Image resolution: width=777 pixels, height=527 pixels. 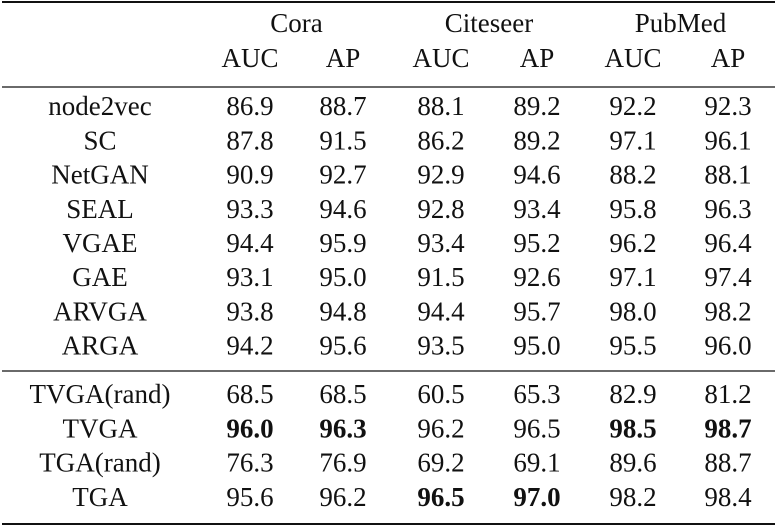 I want to click on row-label: NetGAN, so click(x=99, y=175).